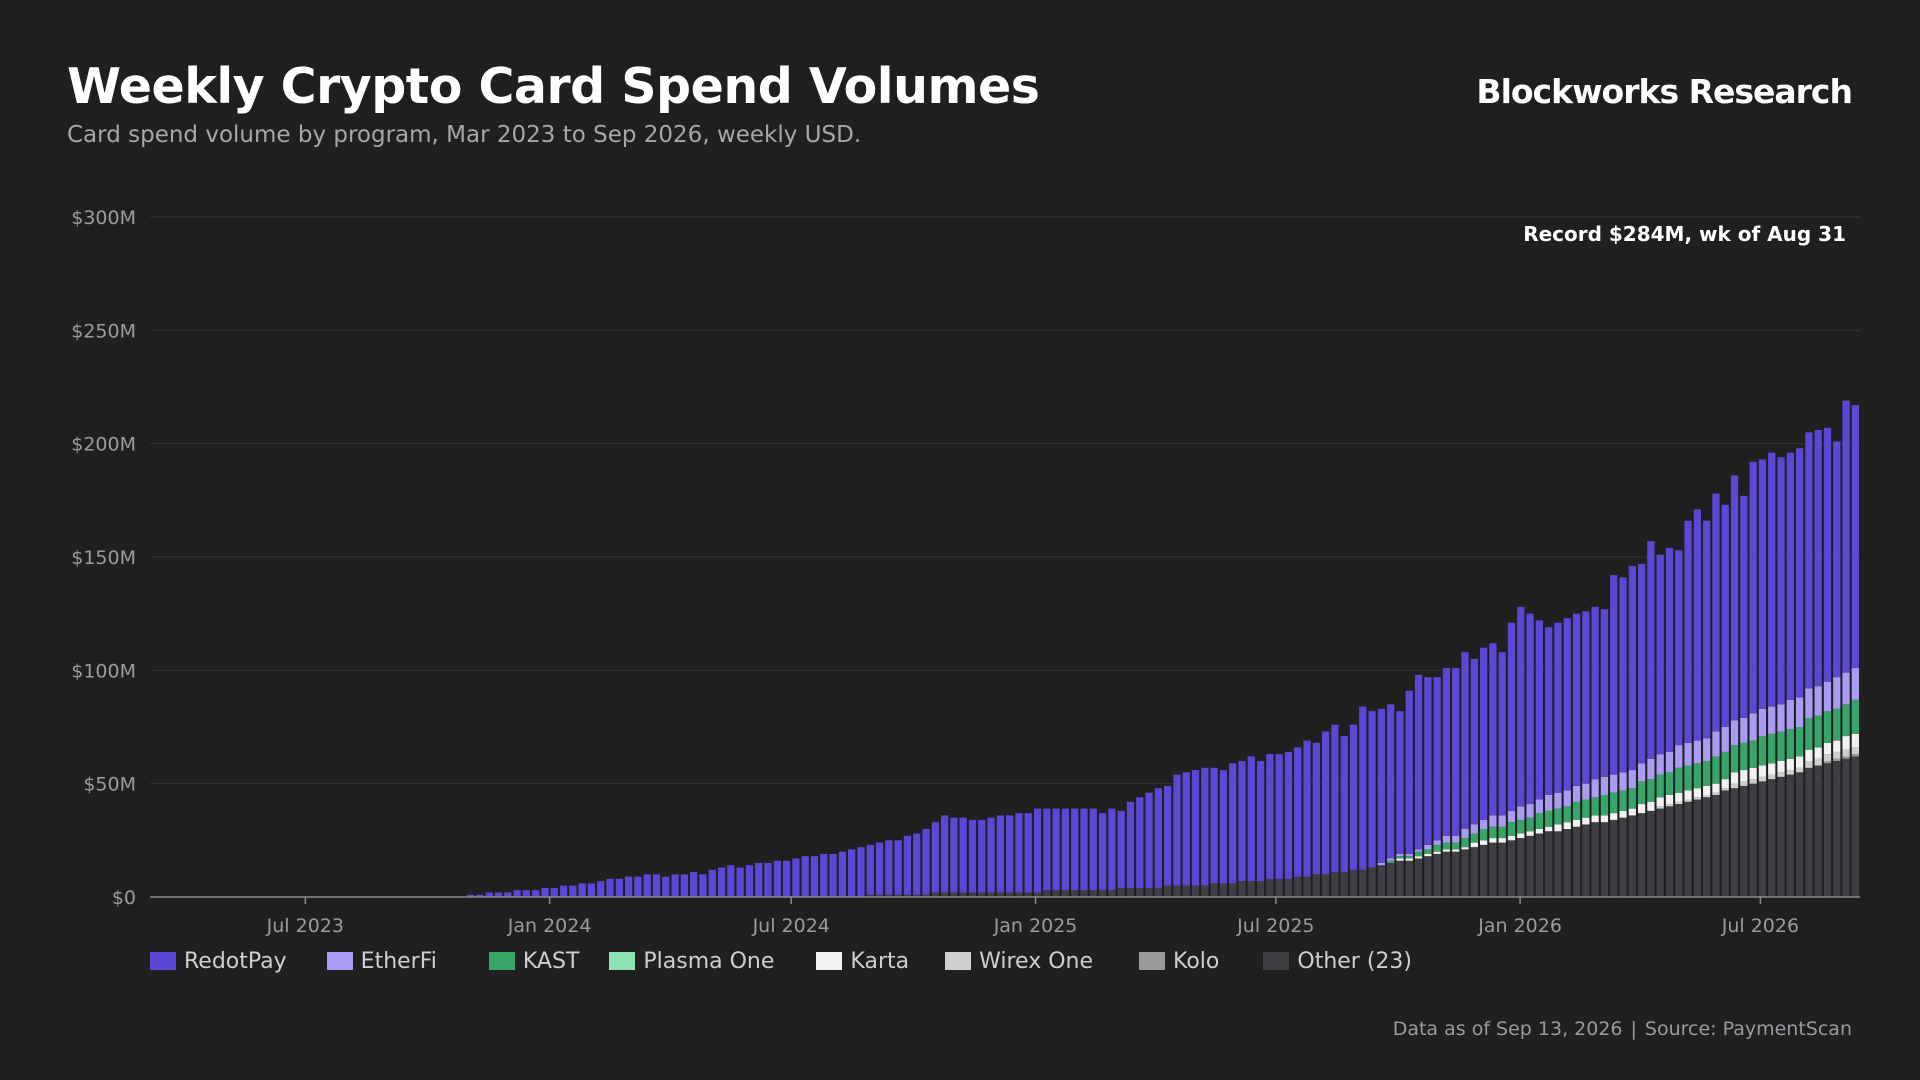 The image size is (1920, 1080). I want to click on legend-item: RedotPay, so click(218, 961).